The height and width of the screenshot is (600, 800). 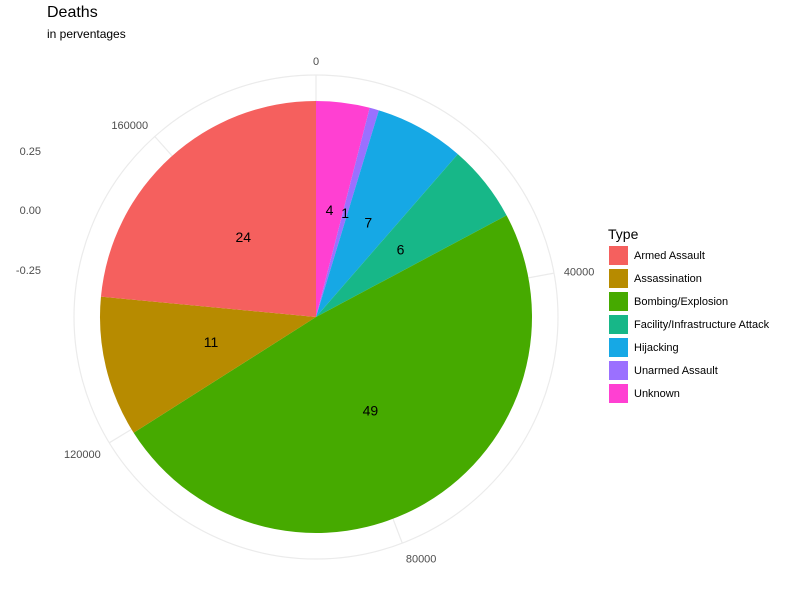 What do you see at coordinates (28, 271) in the screenshot?
I see `y-tick-label: -0.25` at bounding box center [28, 271].